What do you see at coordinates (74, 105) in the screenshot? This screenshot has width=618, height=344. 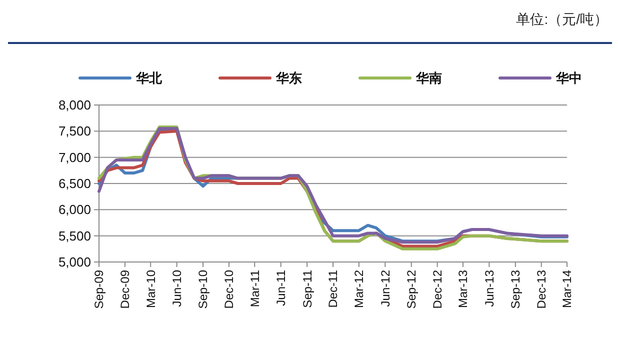 I see `y-tick-label: 8,000` at bounding box center [74, 105].